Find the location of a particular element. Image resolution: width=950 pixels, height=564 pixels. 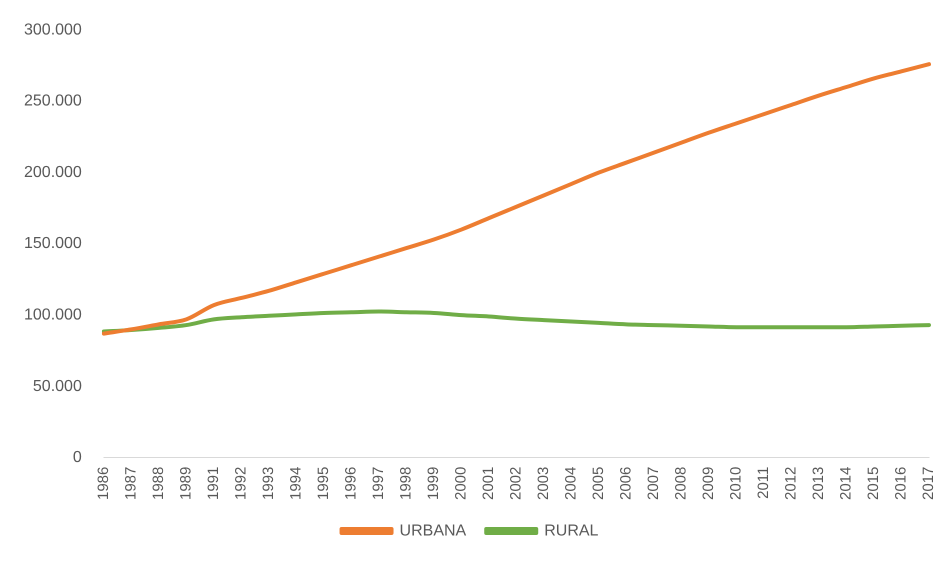

y-tick-label: 50.000 is located at coordinates (57, 386).